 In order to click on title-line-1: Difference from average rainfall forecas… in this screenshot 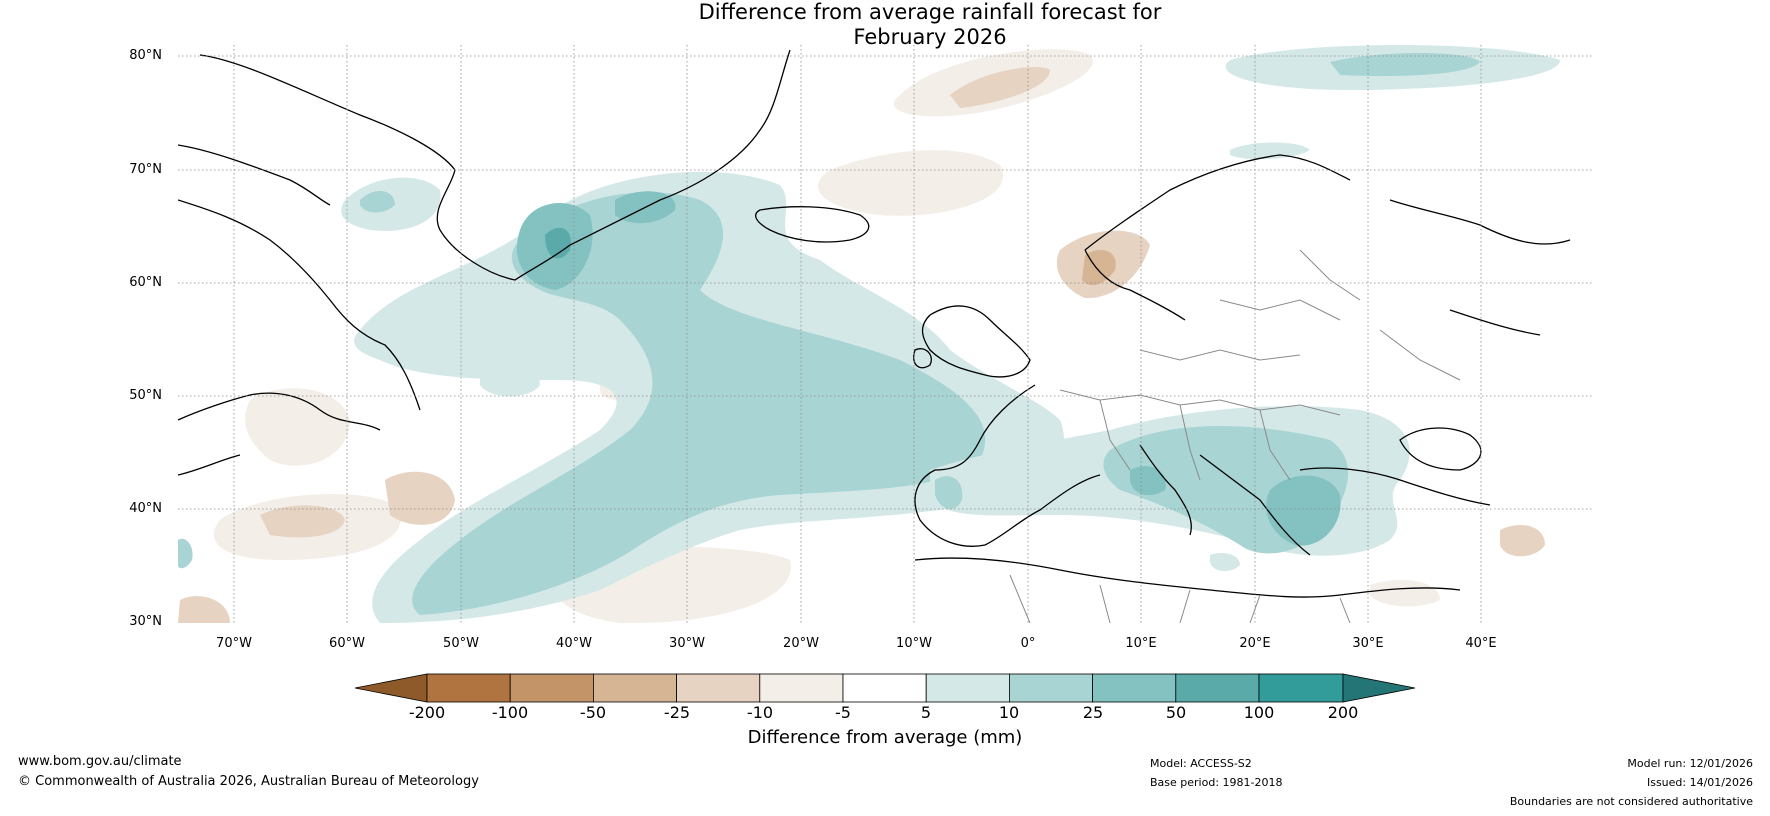, I will do `click(930, 12)`.